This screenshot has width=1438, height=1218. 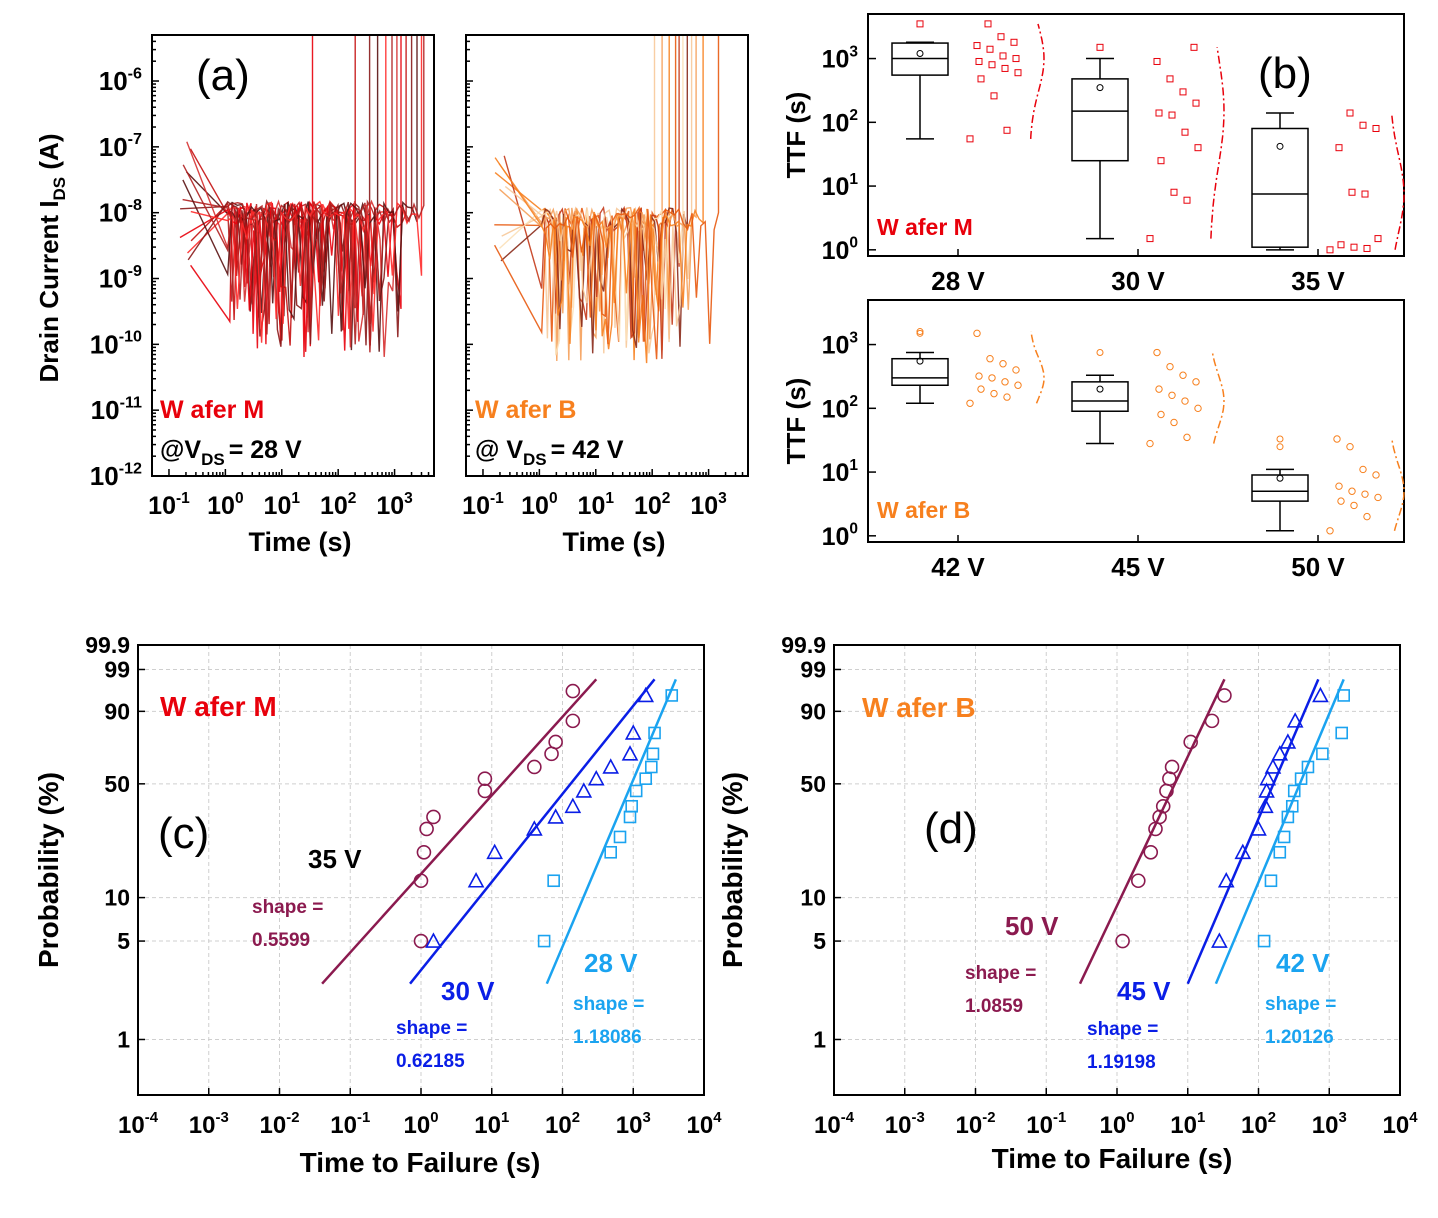 What do you see at coordinates (705, 1124) in the screenshot?
I see `x-tick-label: 10⁴` at bounding box center [705, 1124].